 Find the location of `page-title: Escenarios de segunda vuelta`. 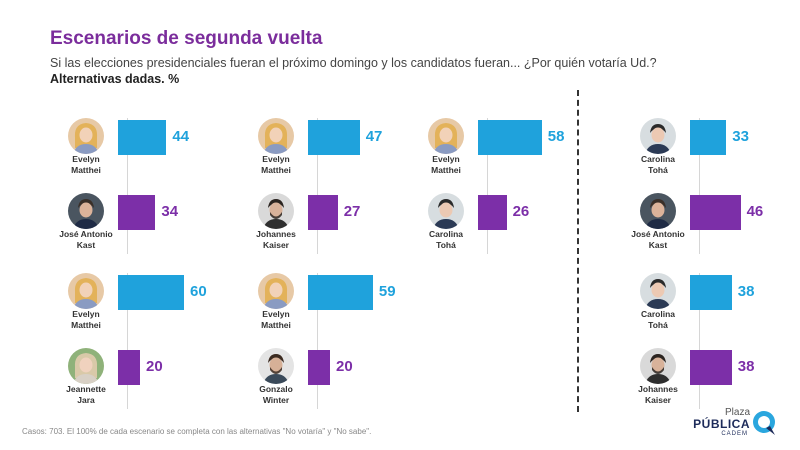

page-title: Escenarios de segunda vuelta is located at coordinates (186, 38).